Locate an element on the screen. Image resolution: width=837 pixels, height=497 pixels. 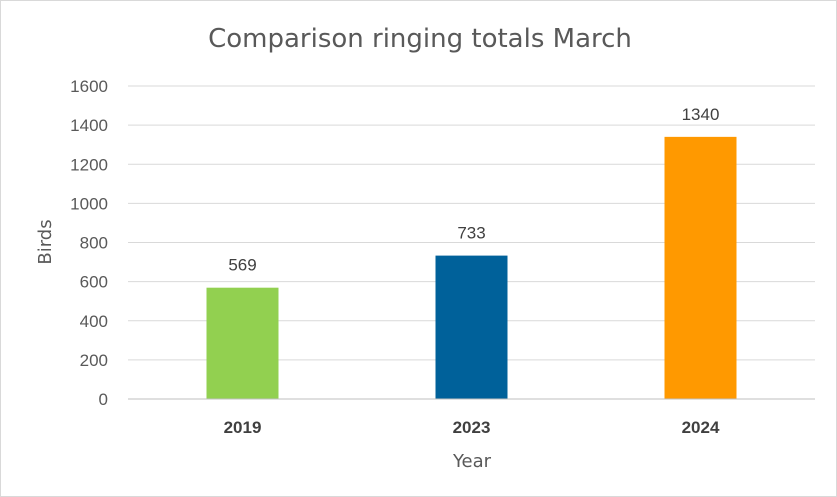
bar-2019 is located at coordinates (242, 343).